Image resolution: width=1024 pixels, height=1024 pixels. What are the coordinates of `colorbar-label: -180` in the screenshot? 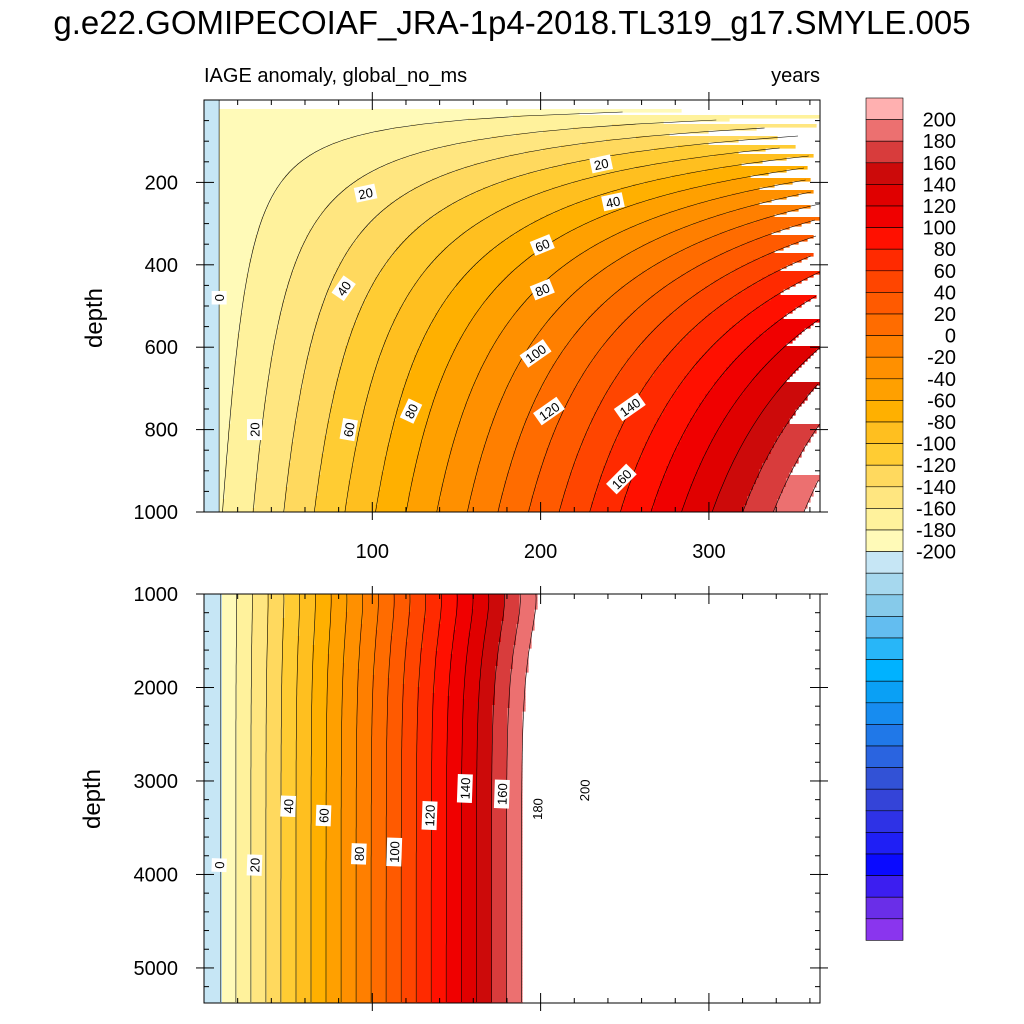 It's located at (936, 531).